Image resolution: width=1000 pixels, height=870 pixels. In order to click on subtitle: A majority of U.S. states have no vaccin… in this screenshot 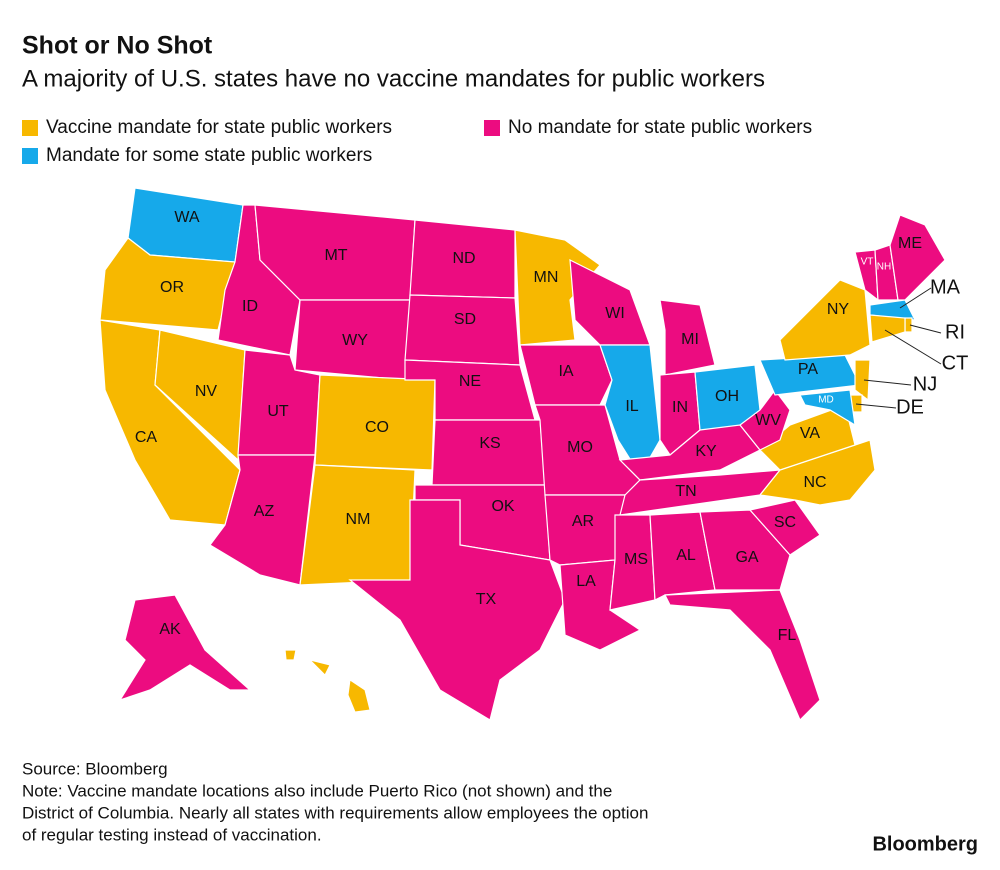, I will do `click(393, 78)`.